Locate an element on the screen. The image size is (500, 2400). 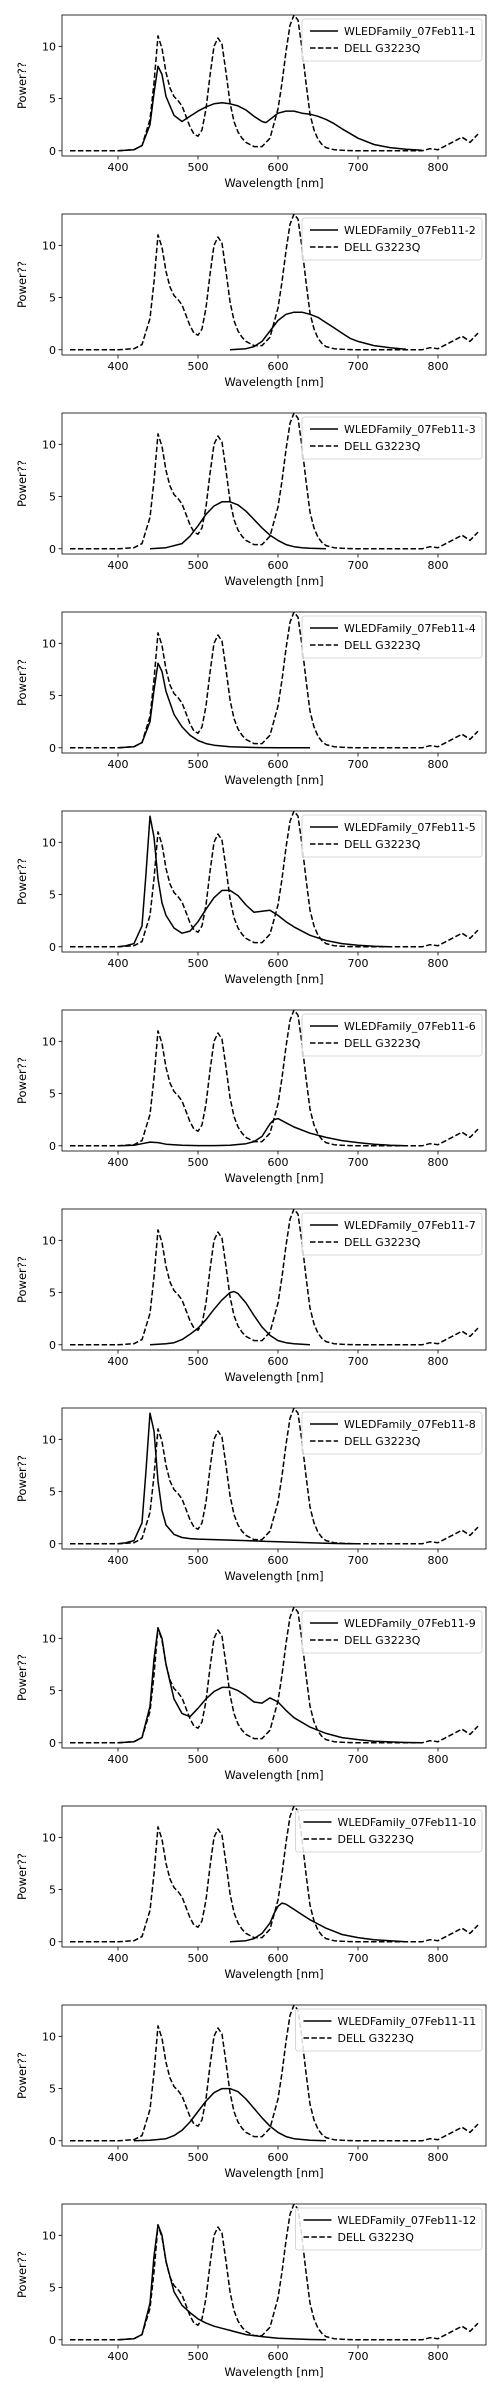
legend: WLEDFamily_07Feb11-10 DELL G3223Q is located at coordinates (389, 1831).